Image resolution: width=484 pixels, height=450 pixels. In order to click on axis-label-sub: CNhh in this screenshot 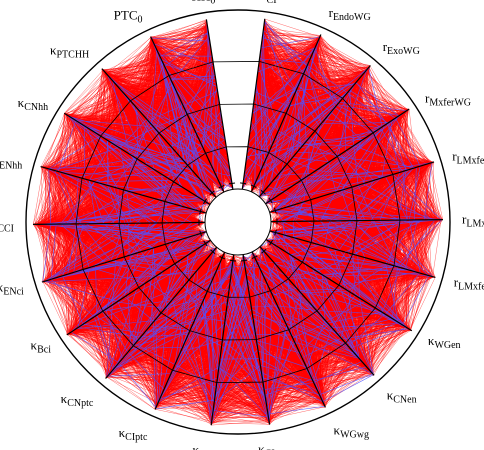, I will do `click(36, 107)`.